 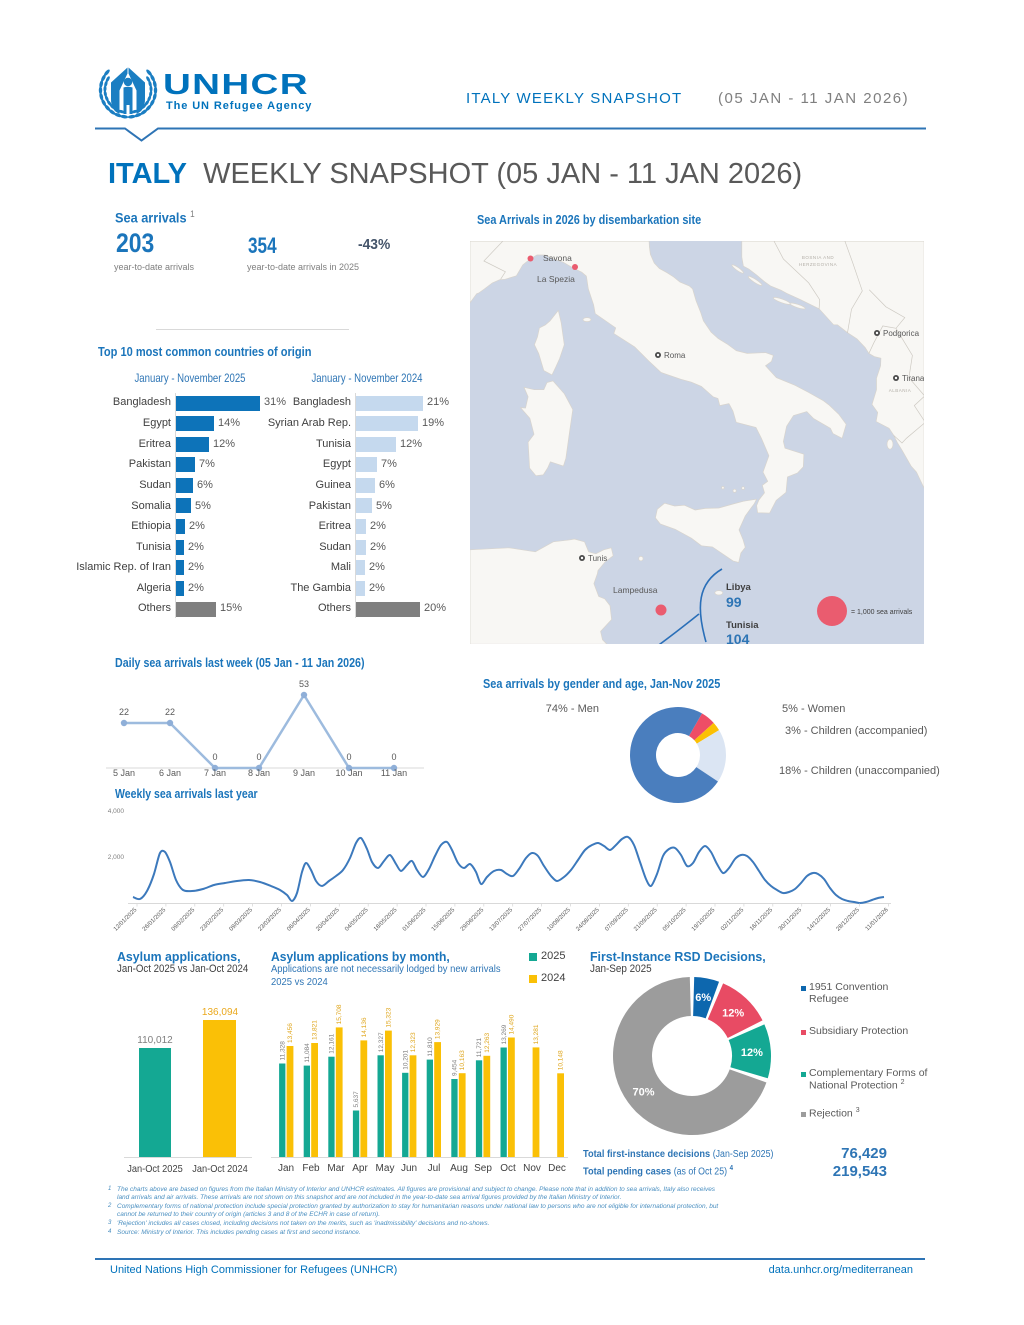 What do you see at coordinates (588, 920) in the screenshot?
I see `svg-text: 24/08/2025` at bounding box center [588, 920].